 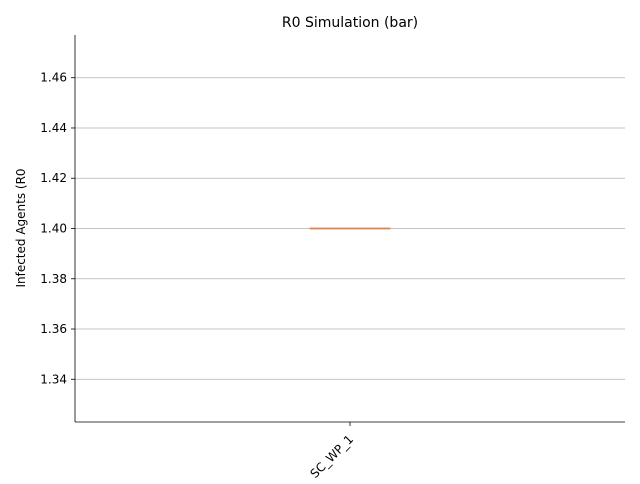 What do you see at coordinates (53, 329) in the screenshot?
I see `y-tick-label: 1.36` at bounding box center [53, 329].